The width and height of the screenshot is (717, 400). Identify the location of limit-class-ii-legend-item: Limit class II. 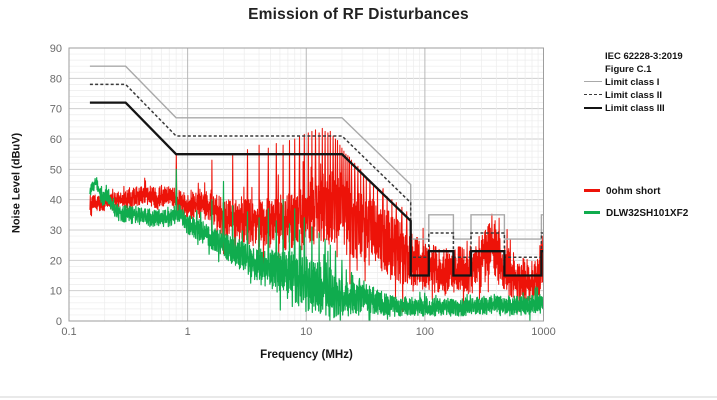
(650, 95).